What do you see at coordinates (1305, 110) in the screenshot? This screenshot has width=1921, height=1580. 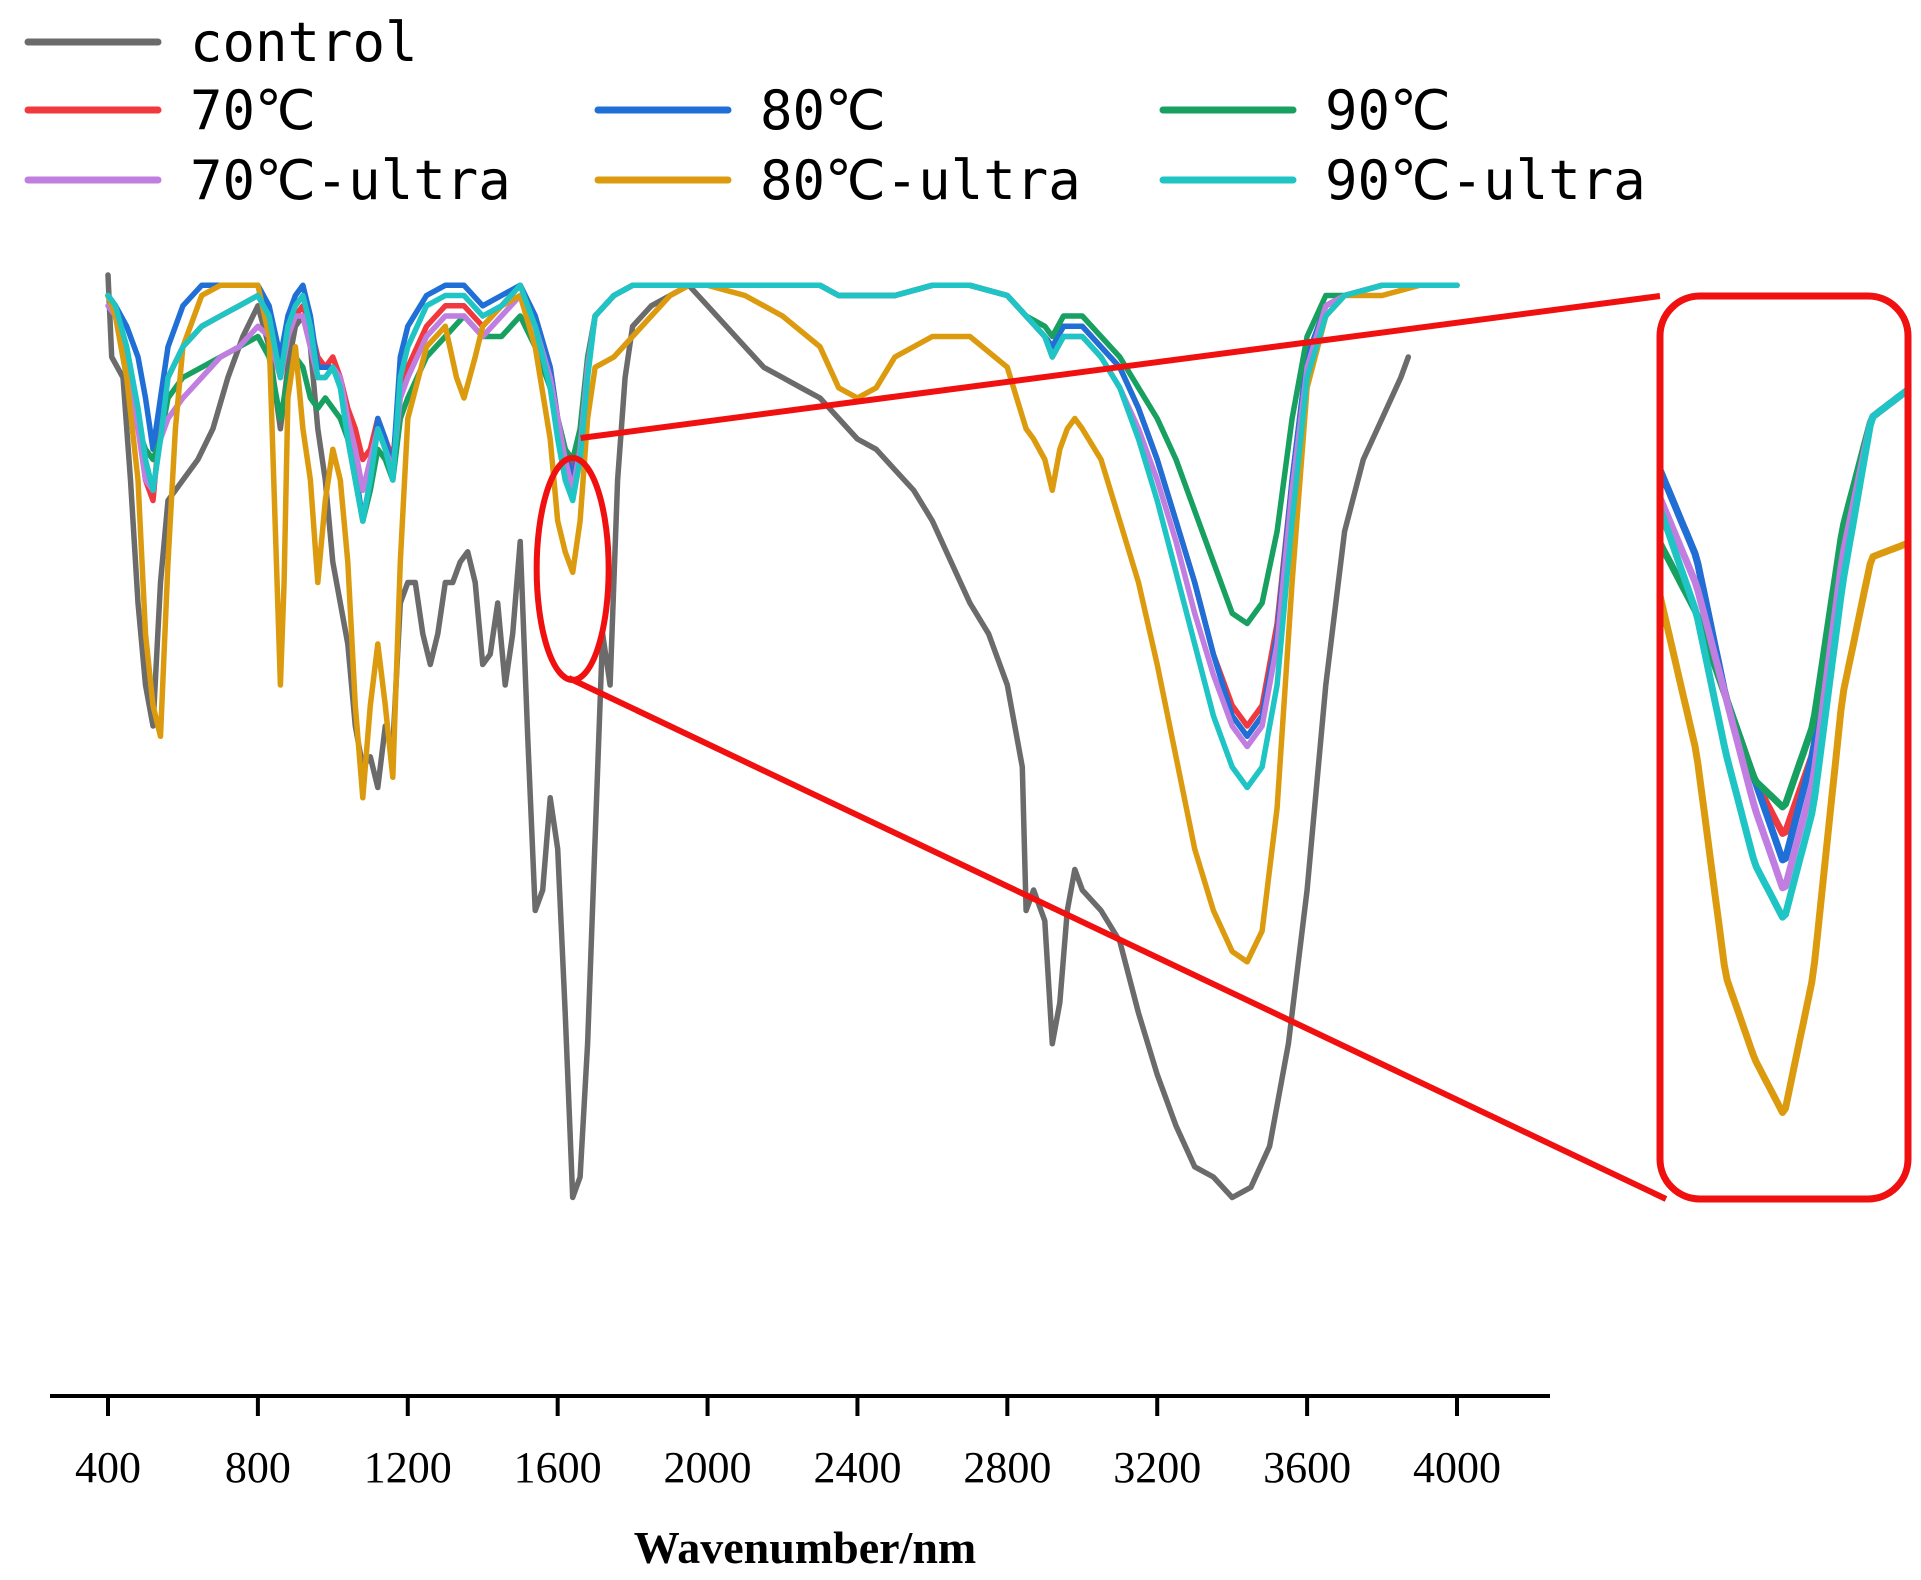 I see `legend-item-90c: 90℃` at bounding box center [1305, 110].